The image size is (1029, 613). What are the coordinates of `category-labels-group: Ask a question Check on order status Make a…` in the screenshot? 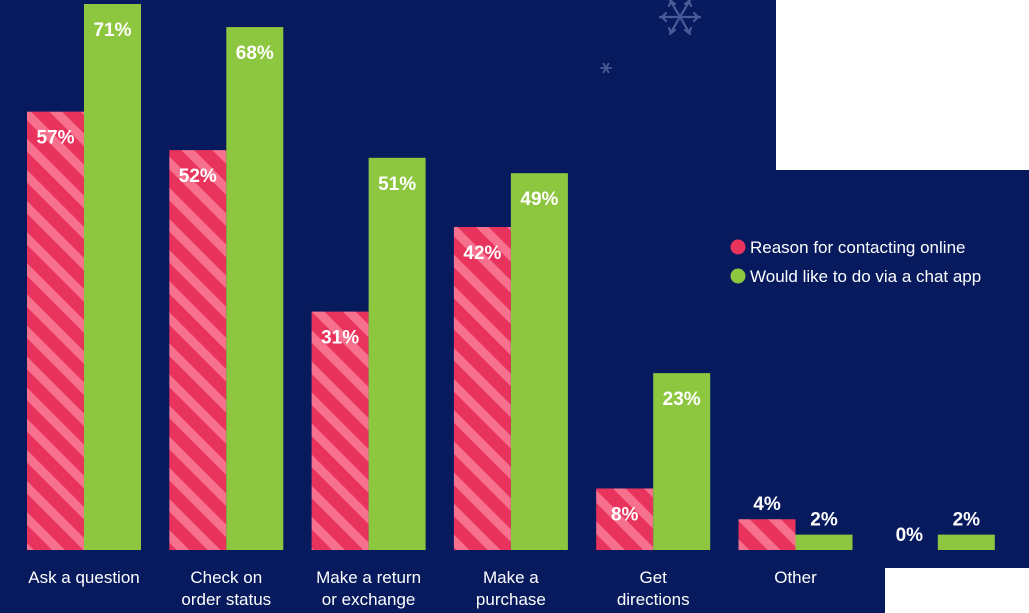 It's located at (422, 588).